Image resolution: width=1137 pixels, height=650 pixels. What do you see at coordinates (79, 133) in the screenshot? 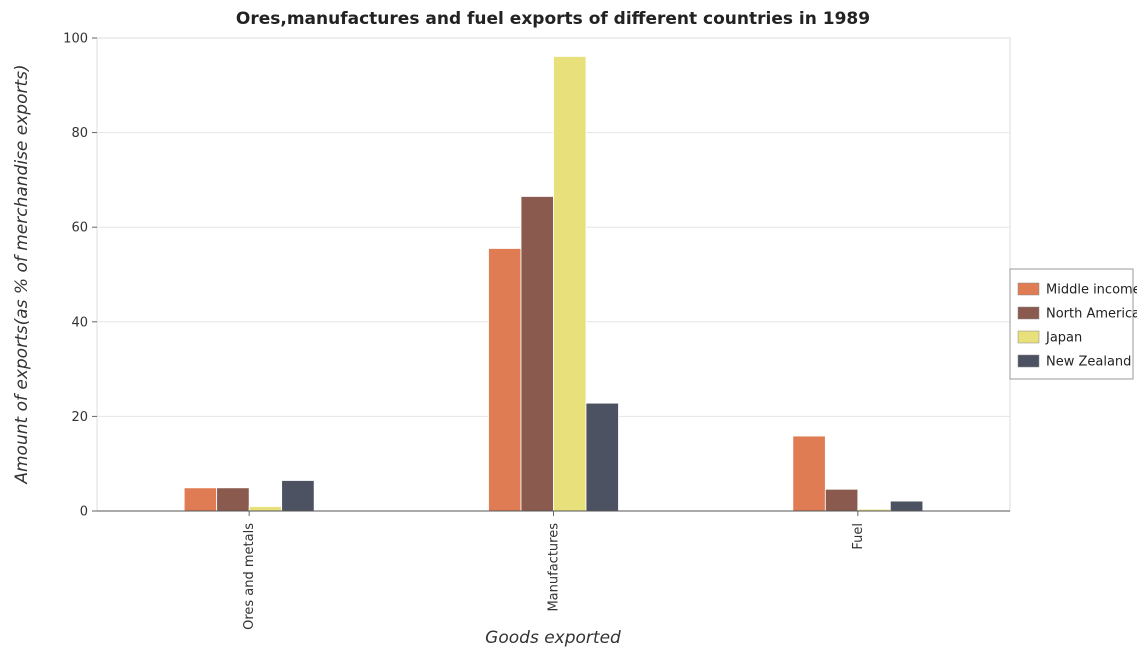
I see `y-tick-label: 80` at bounding box center [79, 133].